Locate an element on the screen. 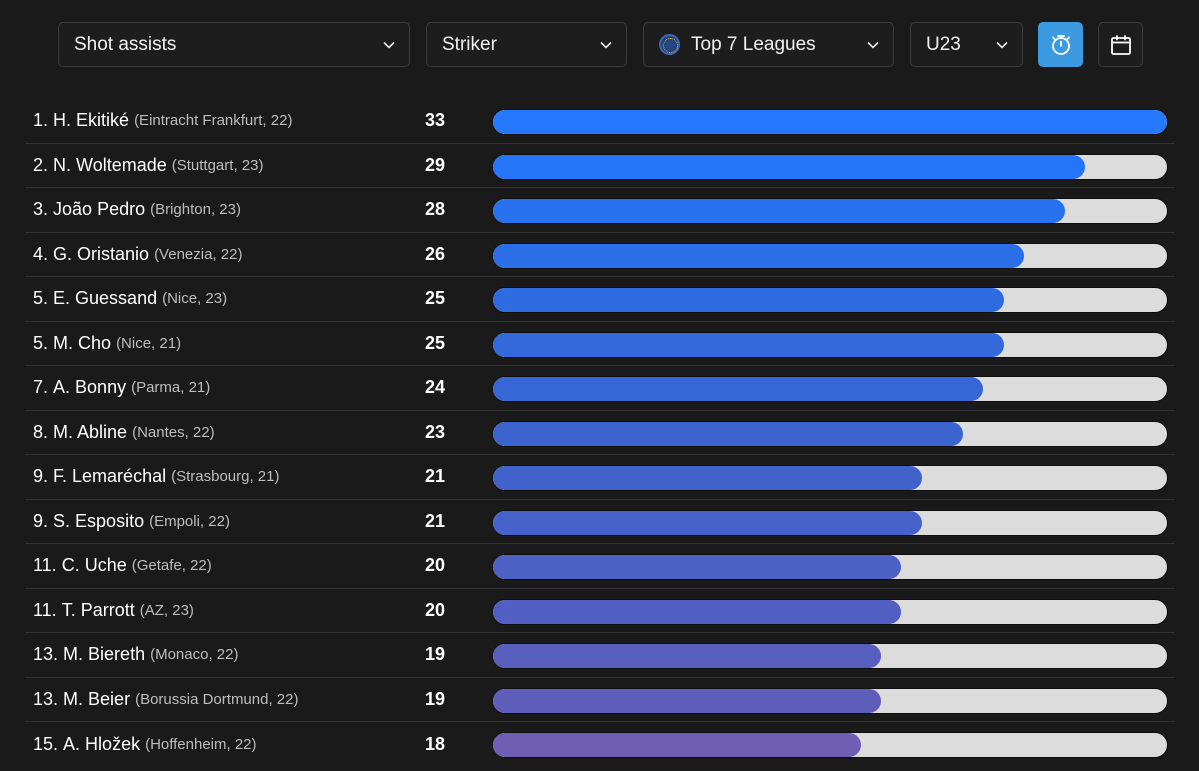  player-row: 13. M. Biereth (Monaco, 22) 19 is located at coordinates (600, 655).